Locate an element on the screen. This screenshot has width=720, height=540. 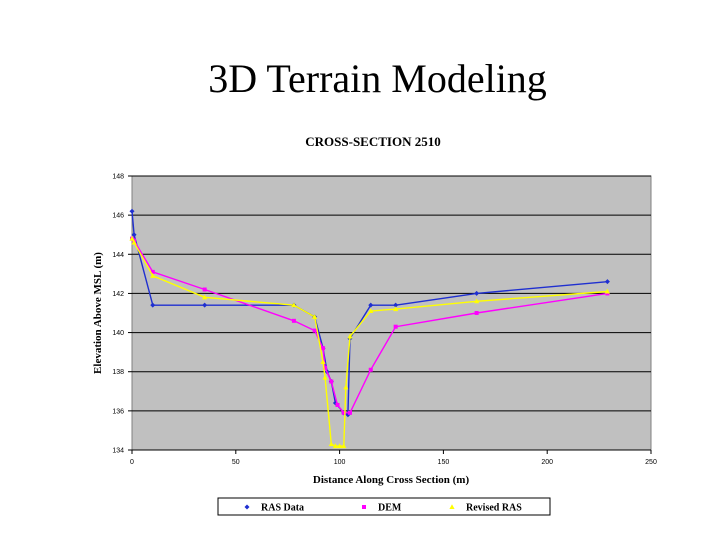
x-axis-ticks: 0 50 100 150 200 250 is located at coordinates (393, 458).